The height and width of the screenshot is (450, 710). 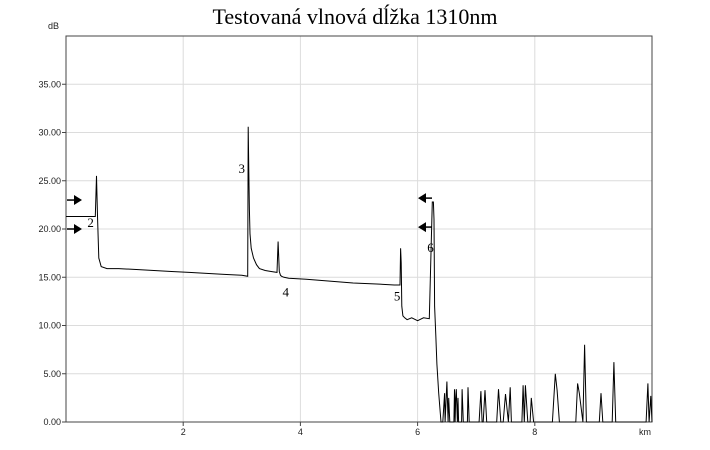 What do you see at coordinates (397, 295) in the screenshot?
I see `event-marker-label: 5` at bounding box center [397, 295].